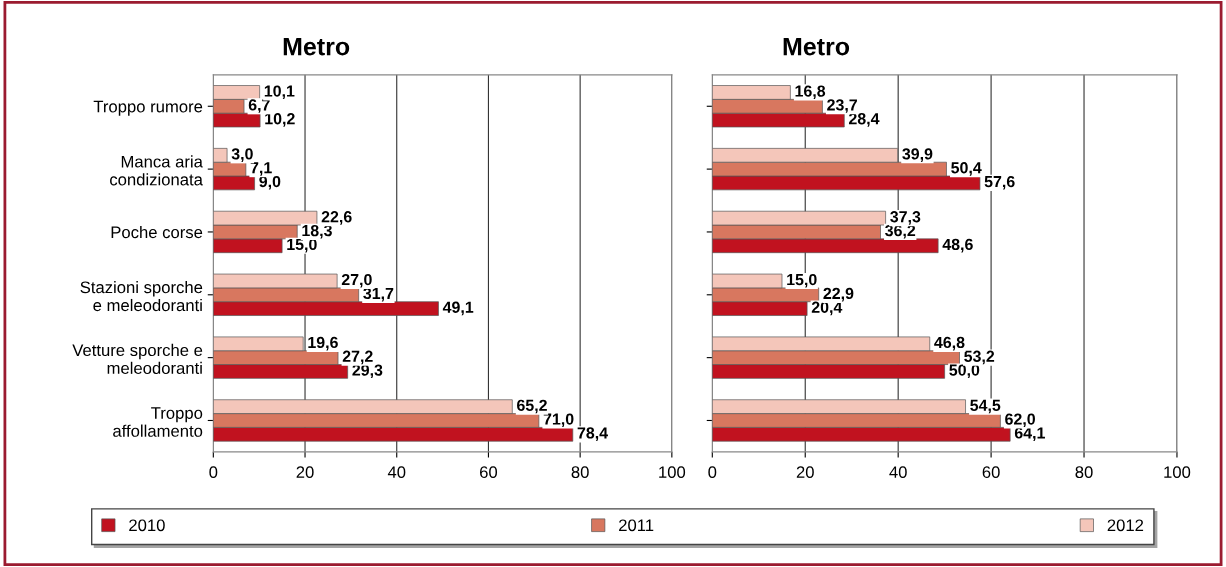 The height and width of the screenshot is (567, 1226). What do you see at coordinates (158, 422) in the screenshot?
I see `y-tick-label: Troppo affollamento` at bounding box center [158, 422].